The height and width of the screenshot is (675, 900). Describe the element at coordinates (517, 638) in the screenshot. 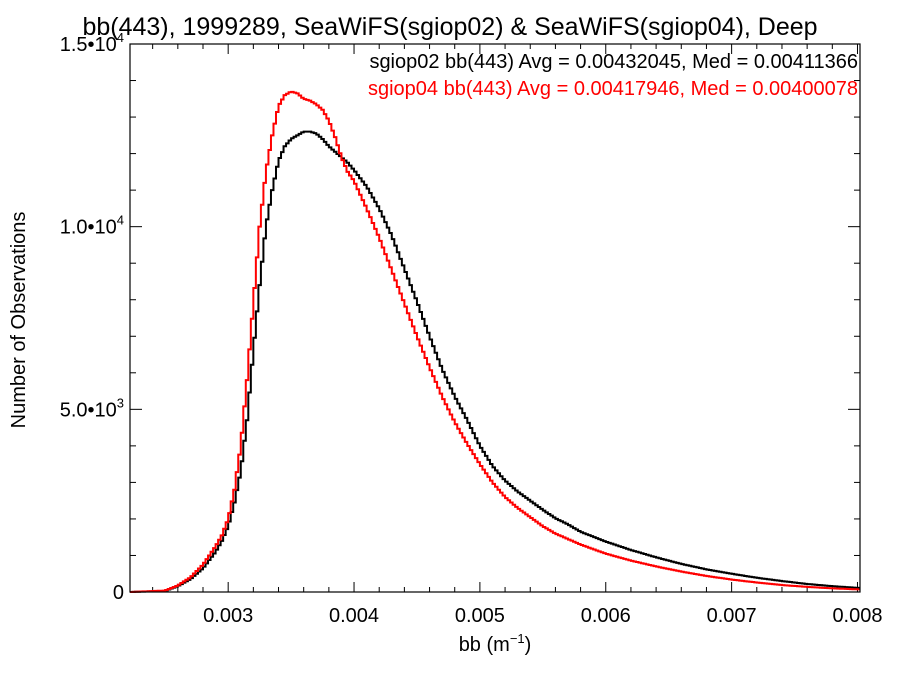

I see `x-axis-label-exponent: −1` at that location.